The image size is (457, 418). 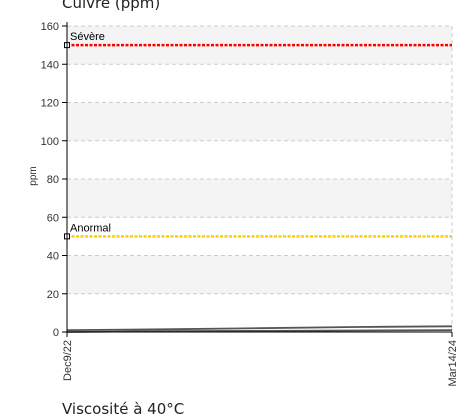 What do you see at coordinates (53, 295) in the screenshot?
I see `y-tick-label: 20` at bounding box center [53, 295].